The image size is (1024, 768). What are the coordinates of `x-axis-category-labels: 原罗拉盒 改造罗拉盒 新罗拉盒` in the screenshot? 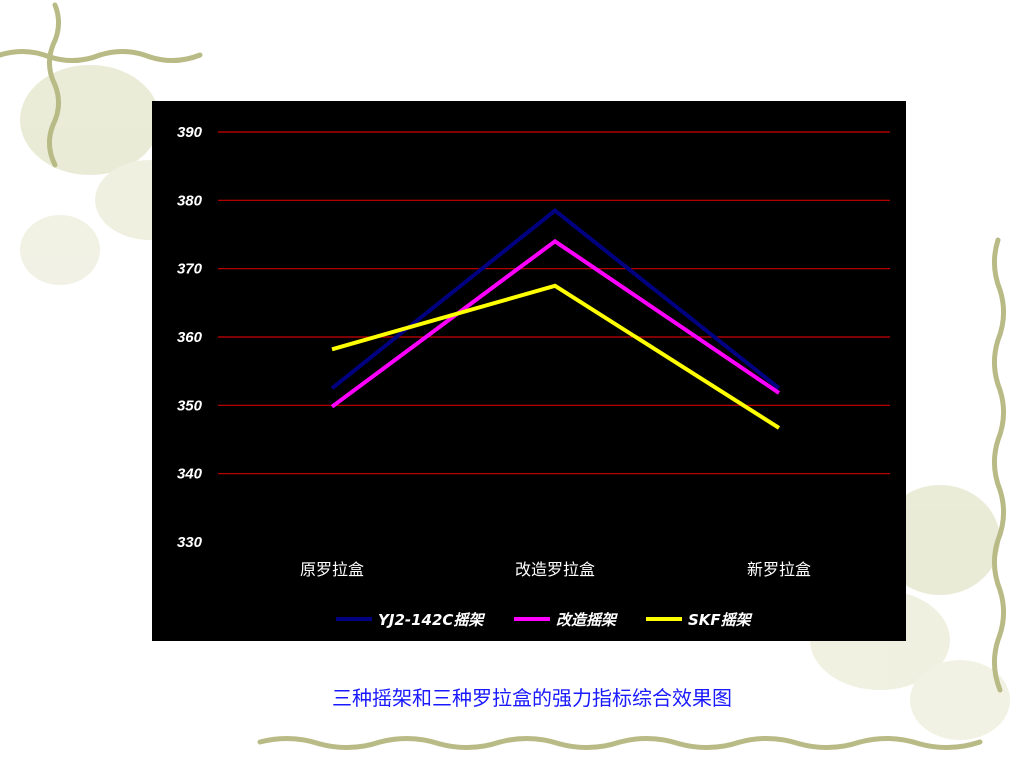 It's located at (555, 569).